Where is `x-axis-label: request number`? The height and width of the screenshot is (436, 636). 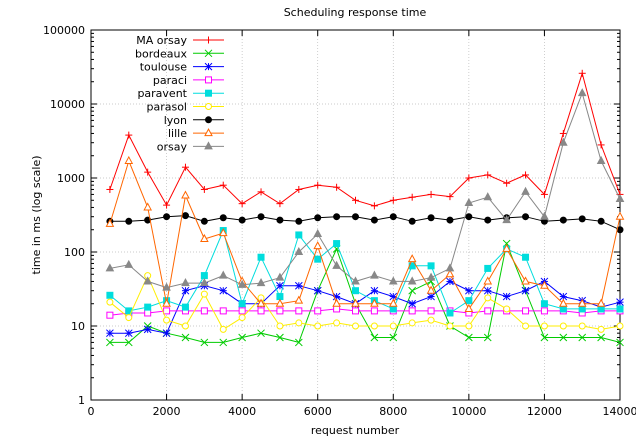
x-axis-label: request number is located at coordinates (355, 430).